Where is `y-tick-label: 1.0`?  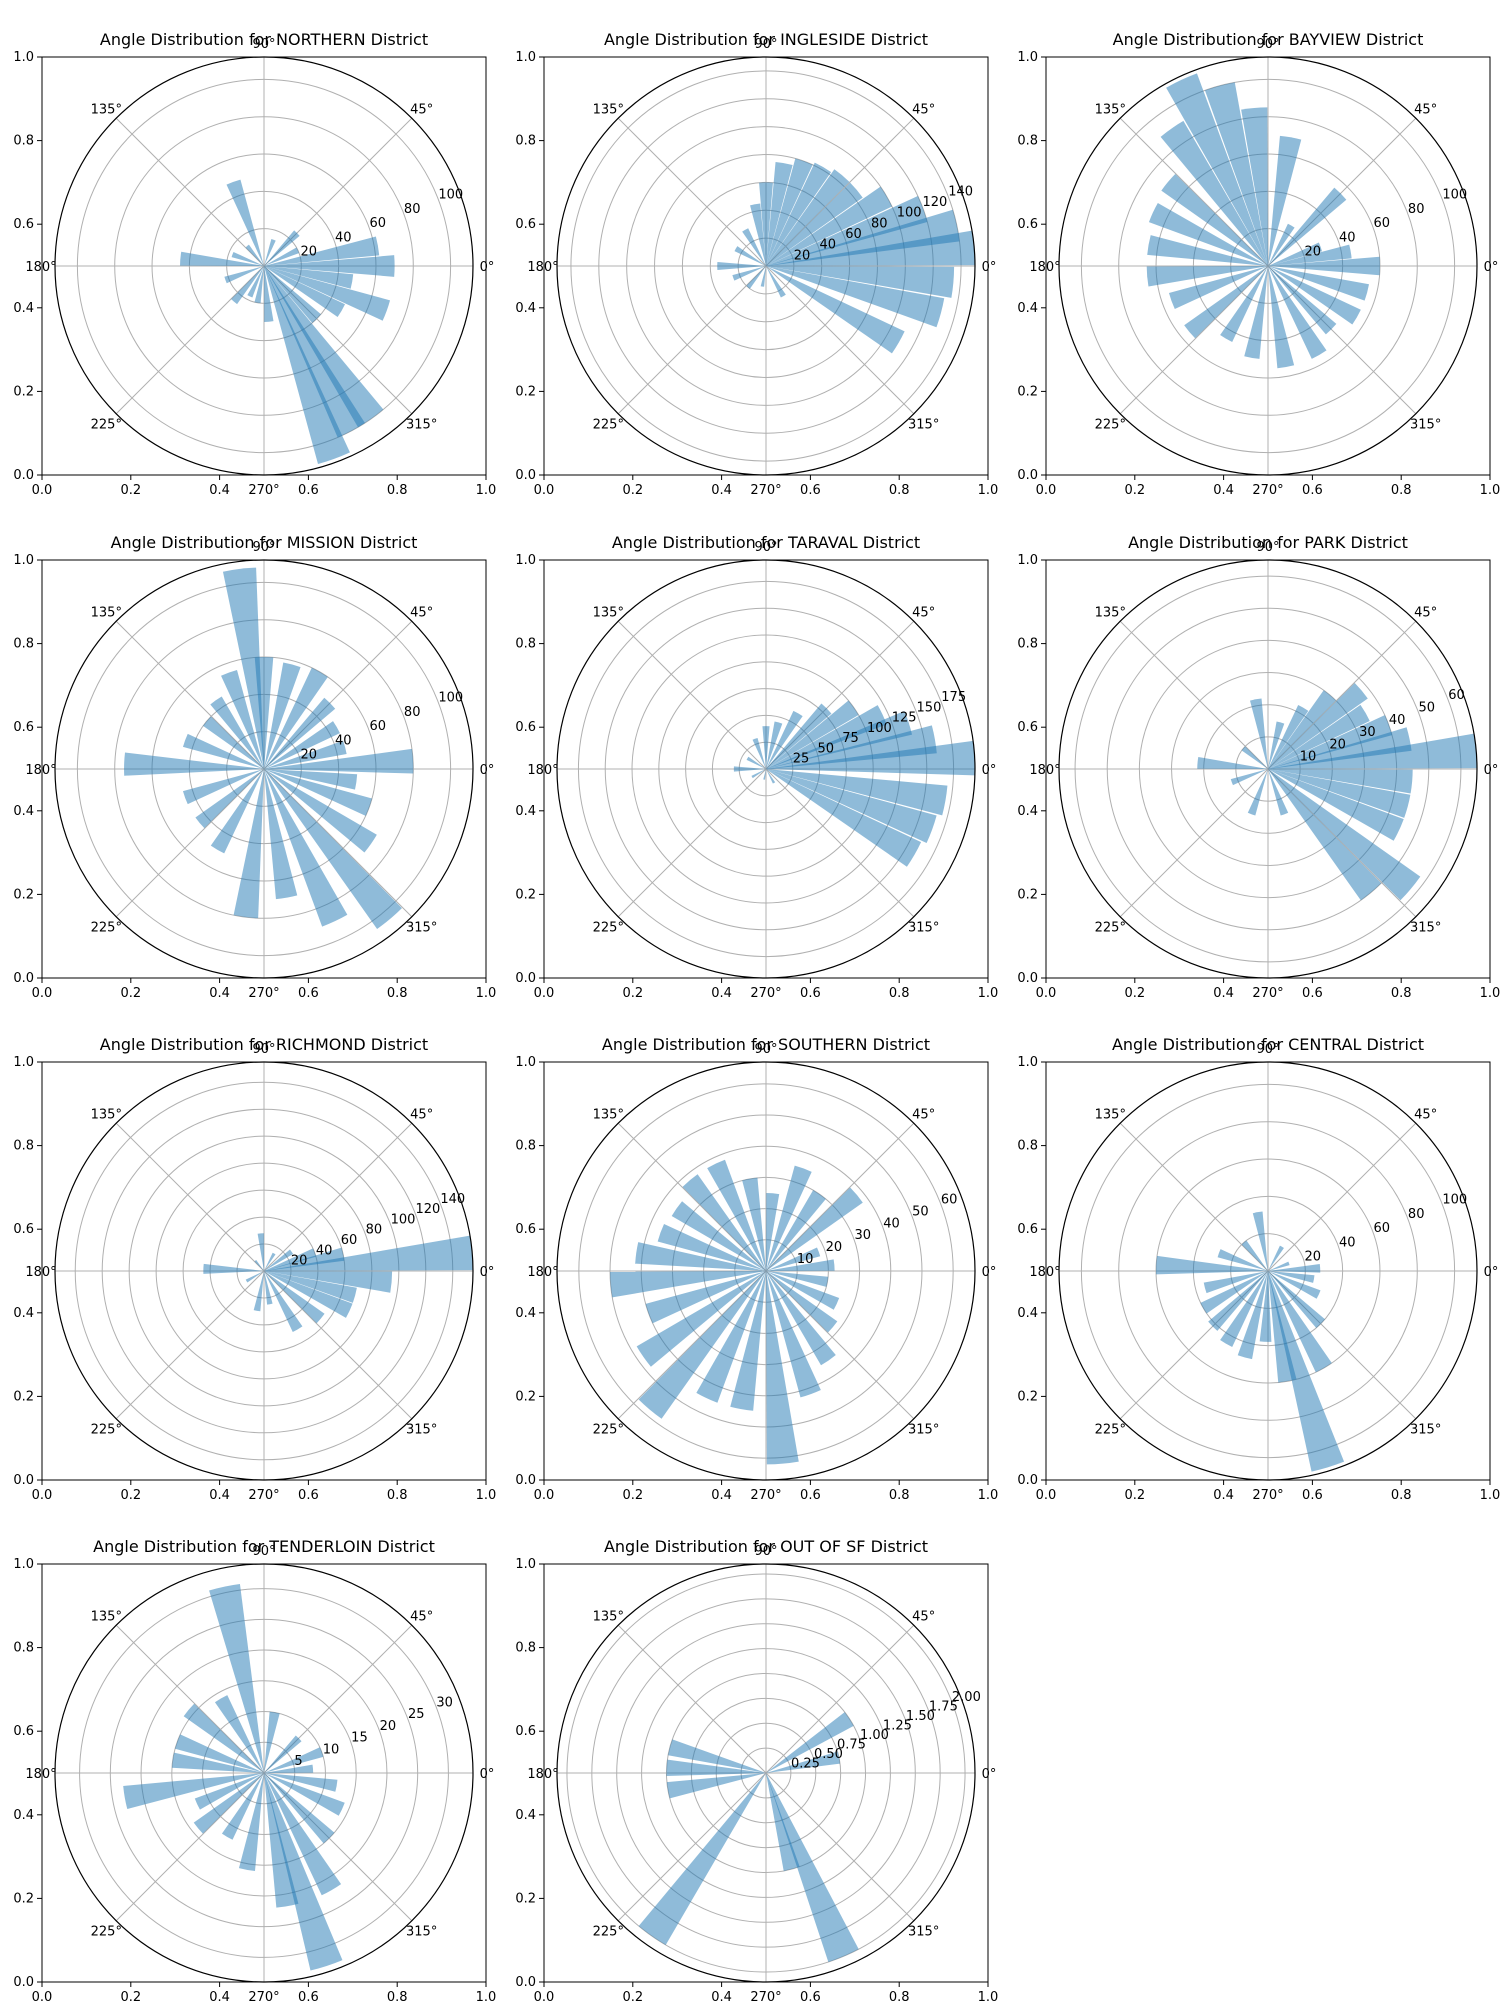
y-tick-label: 1.0 is located at coordinates (1027, 560).